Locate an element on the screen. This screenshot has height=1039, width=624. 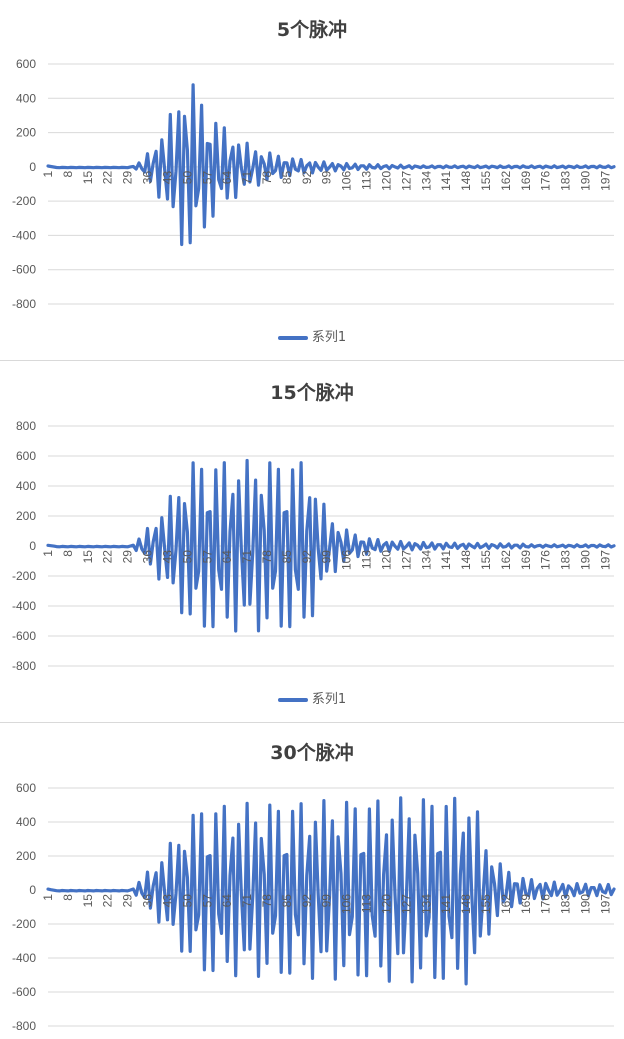
y-tick-label: 800 is located at coordinates (26, 426).